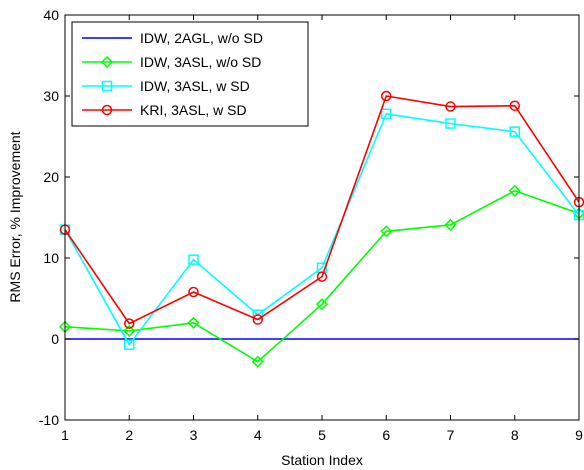 The height and width of the screenshot is (470, 584). What do you see at coordinates (55, 339) in the screenshot?
I see `y-tick-label: 0` at bounding box center [55, 339].